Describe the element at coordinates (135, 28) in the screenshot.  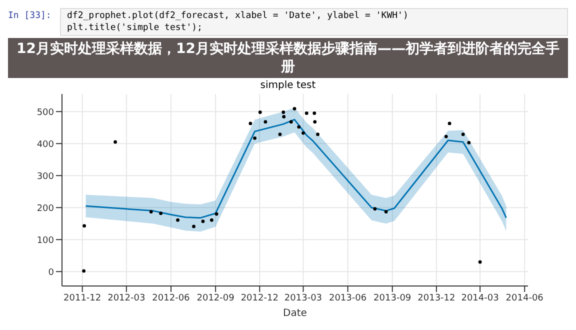
I see `text: plt.title('simple test');` at that location.